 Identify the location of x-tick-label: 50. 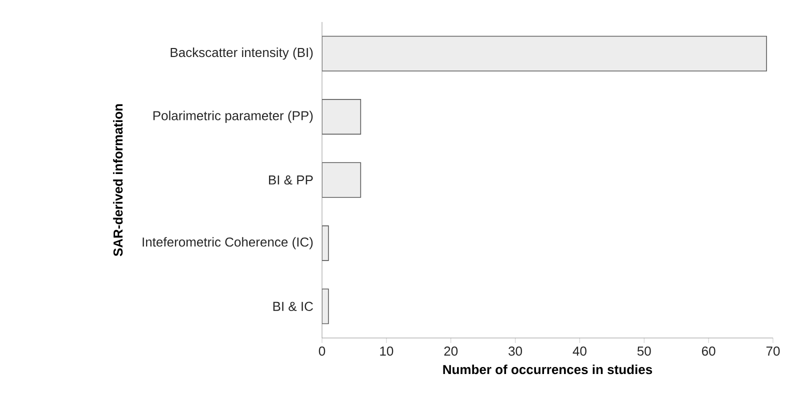
(644, 351).